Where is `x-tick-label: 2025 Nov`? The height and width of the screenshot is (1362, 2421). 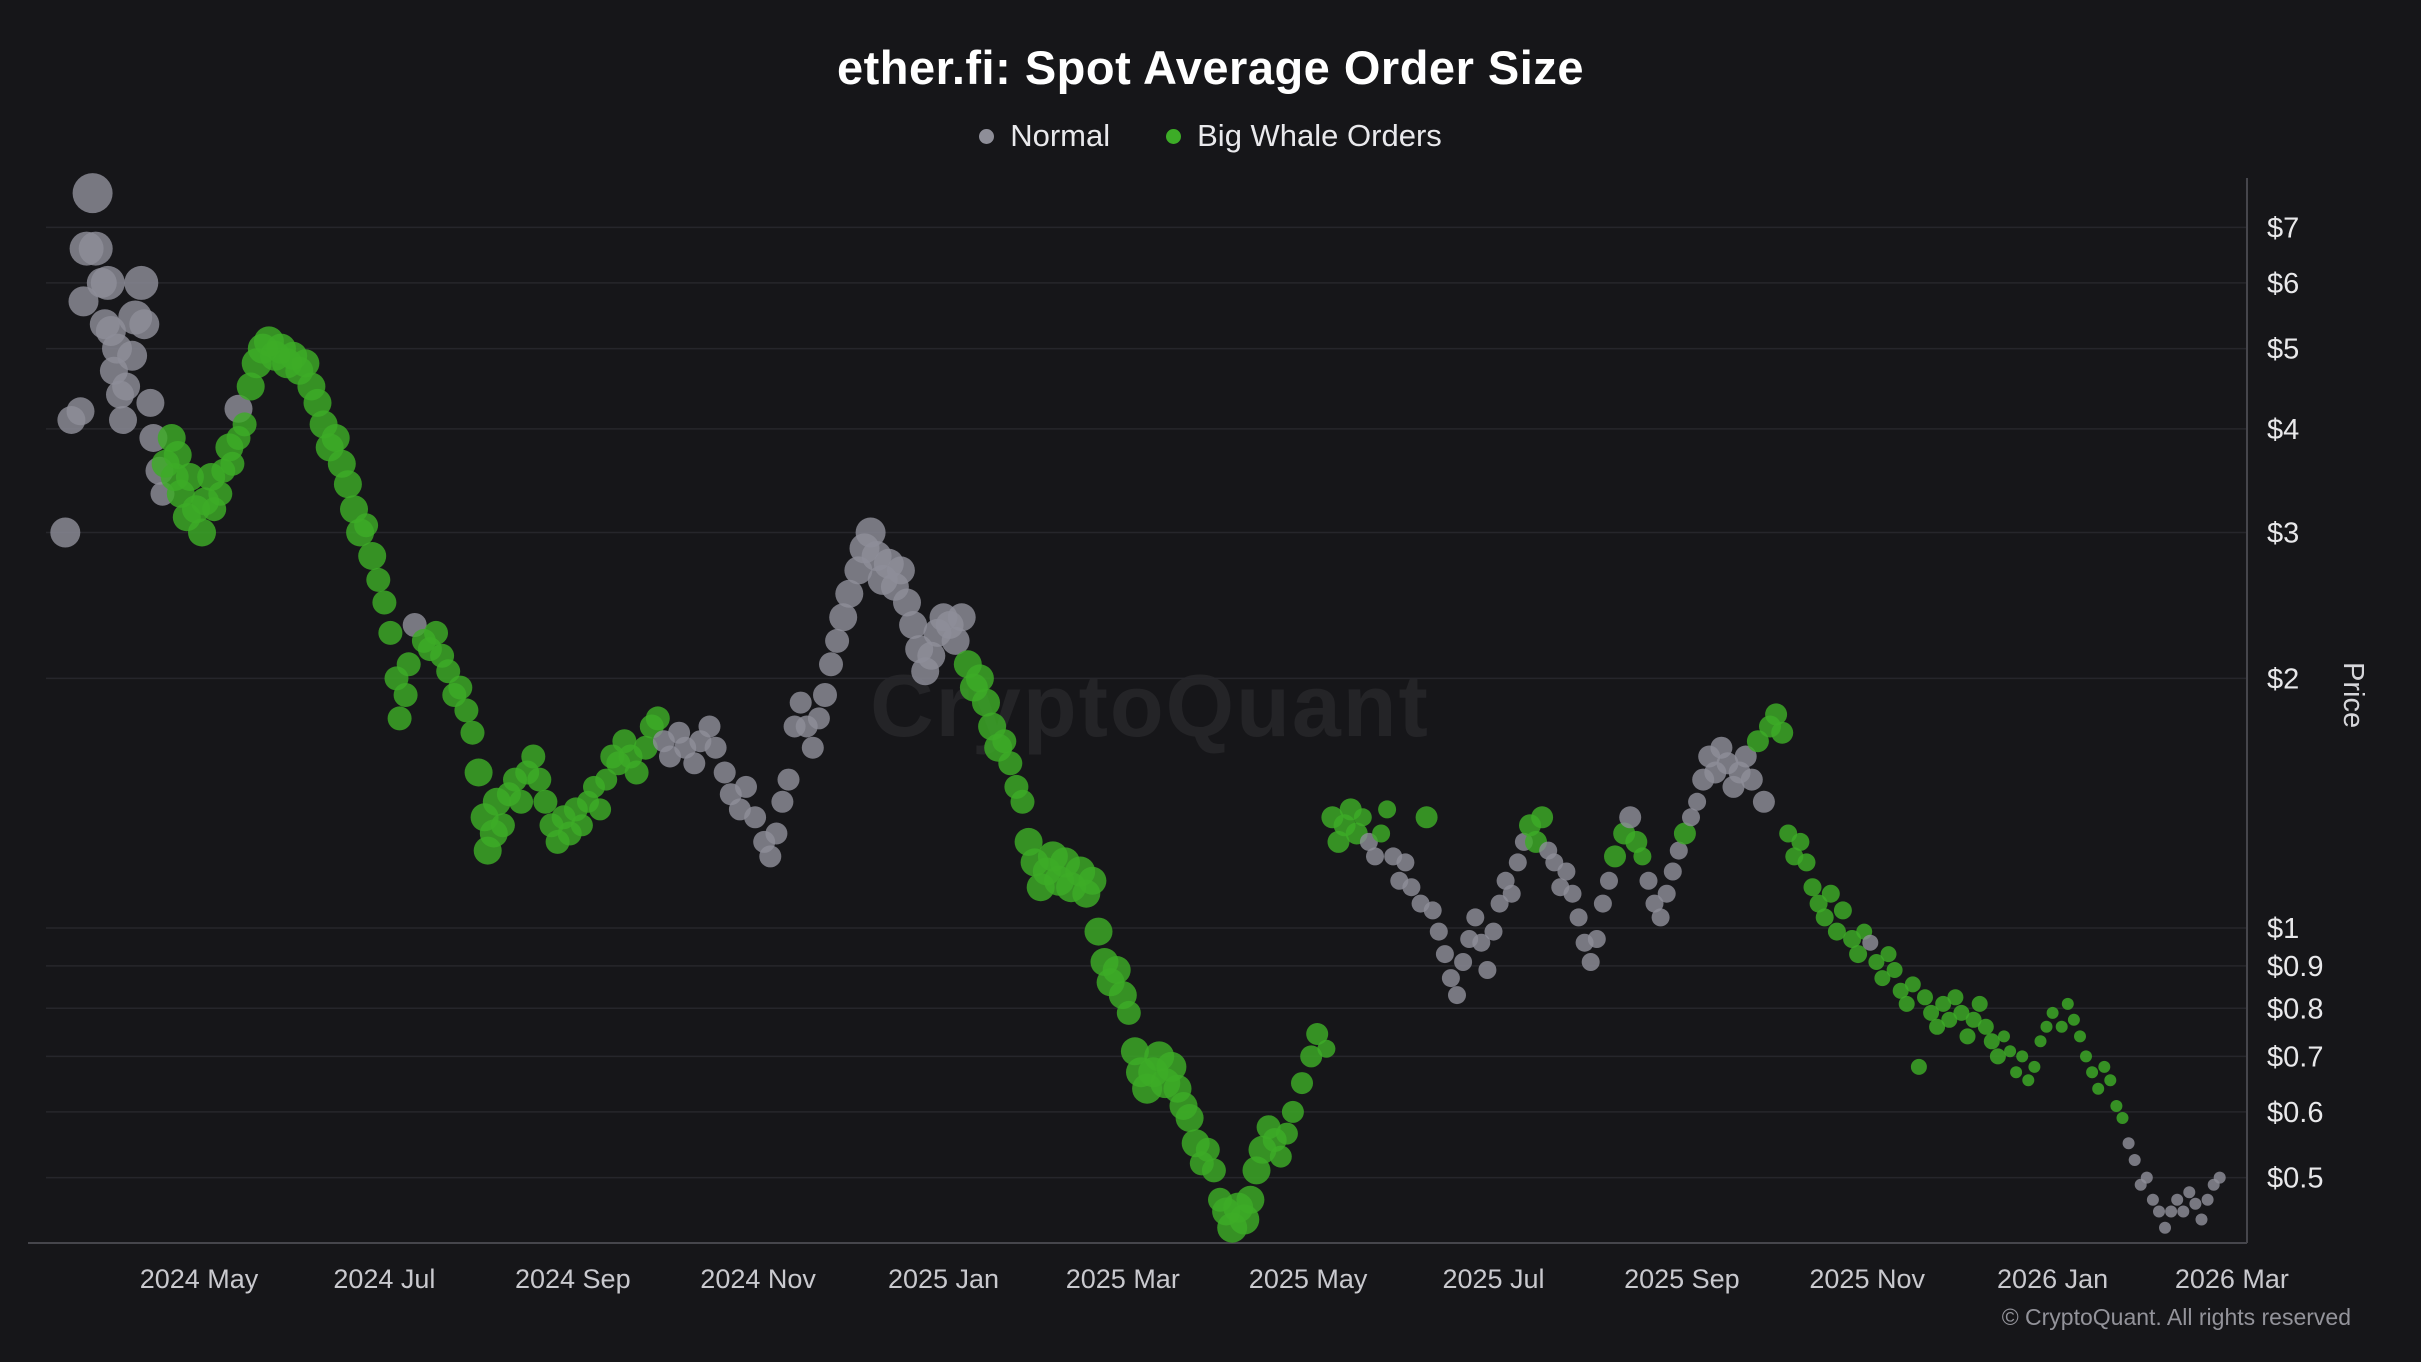 x-tick-label: 2025 Nov is located at coordinates (1867, 1279).